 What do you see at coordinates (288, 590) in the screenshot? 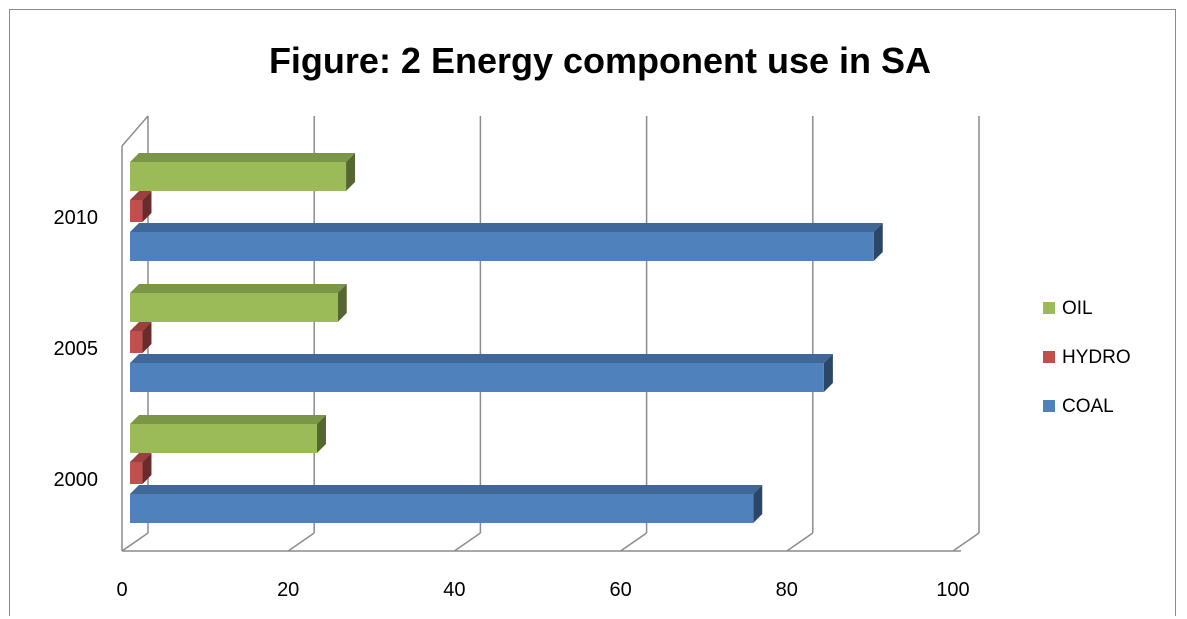
I see `x-tick-label: 20` at bounding box center [288, 590].